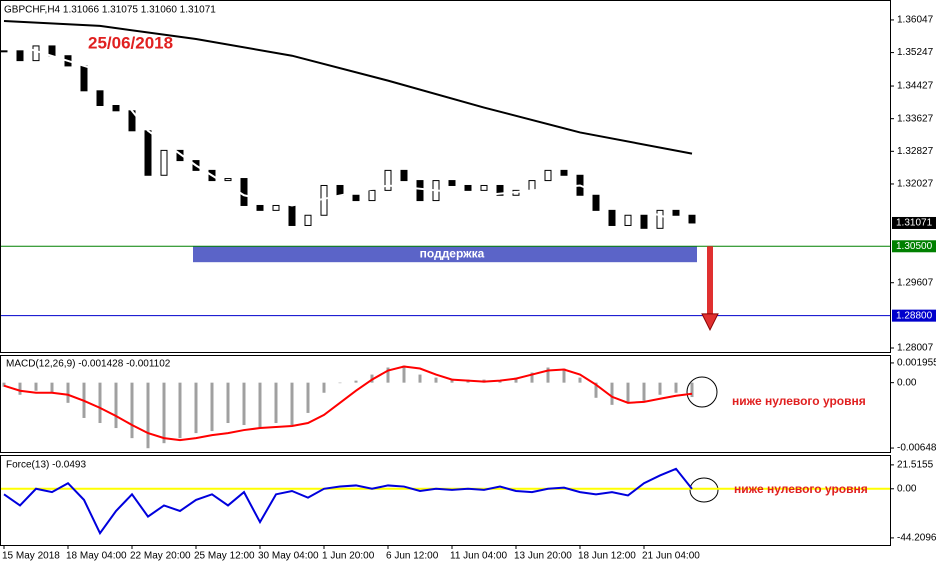 The image size is (936, 566). What do you see at coordinates (907, 382) in the screenshot?
I see `y-tick-label: 0.00` at bounding box center [907, 382].